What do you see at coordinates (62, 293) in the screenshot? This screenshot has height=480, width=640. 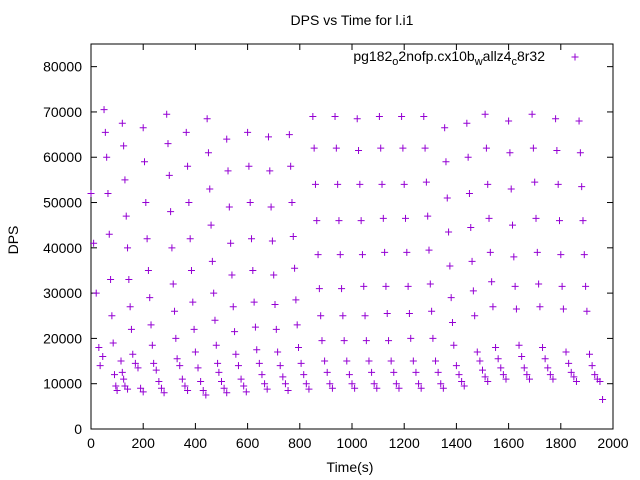 I see `y-tick-label: 30000` at bounding box center [62, 293].